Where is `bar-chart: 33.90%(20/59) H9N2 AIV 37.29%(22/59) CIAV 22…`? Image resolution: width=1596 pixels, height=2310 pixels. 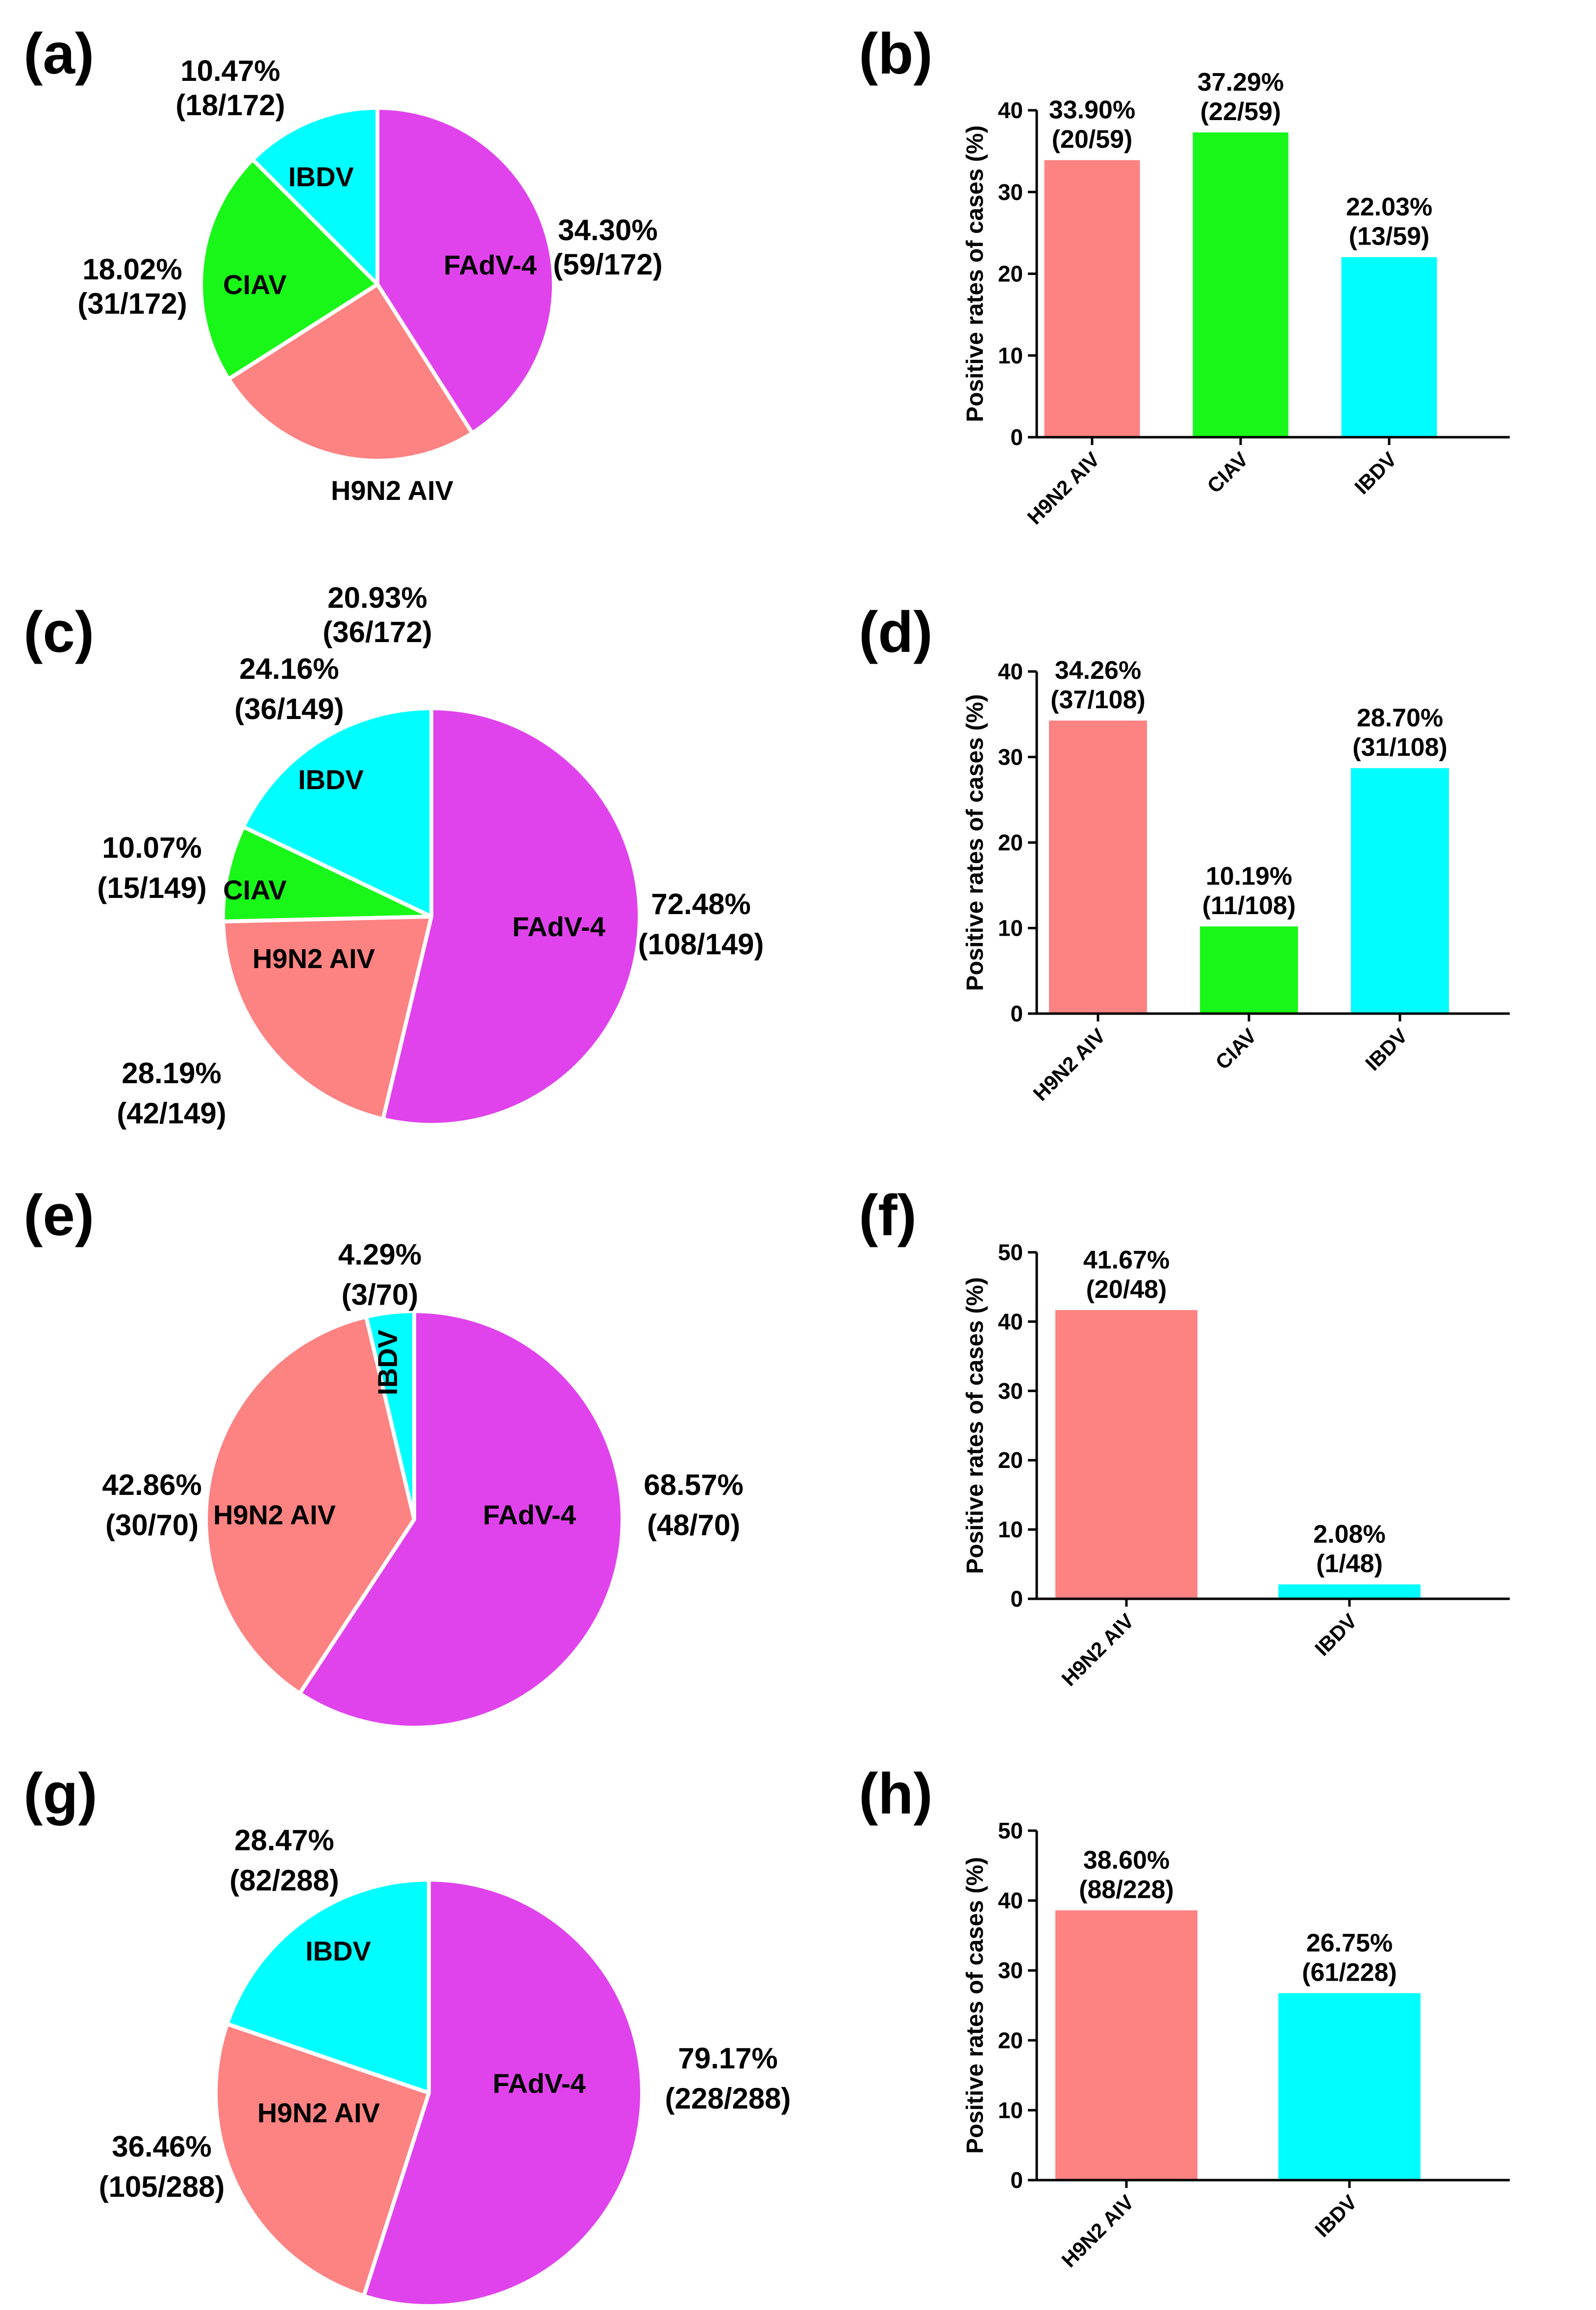
bar-chart: 33.90%(20/59) H9N2 AIV 37.29%(22/59) CIAV 22… is located at coordinates (1236, 299).